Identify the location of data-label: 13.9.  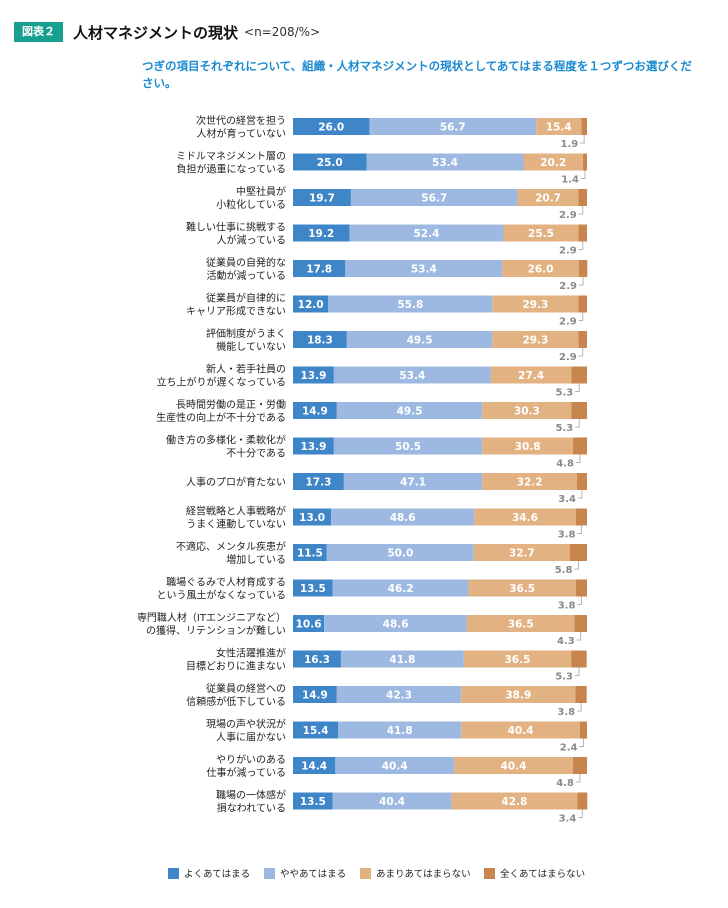
(313, 376).